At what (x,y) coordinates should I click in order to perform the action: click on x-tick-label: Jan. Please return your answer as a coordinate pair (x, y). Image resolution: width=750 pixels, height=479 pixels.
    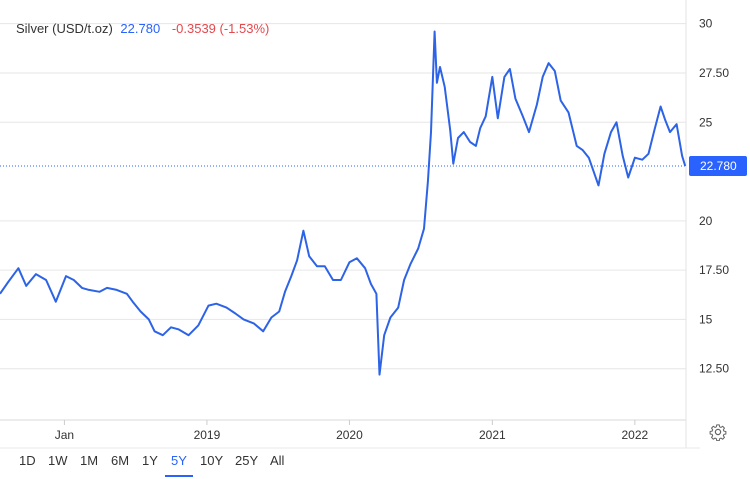
    Looking at the image, I should click on (64, 435).